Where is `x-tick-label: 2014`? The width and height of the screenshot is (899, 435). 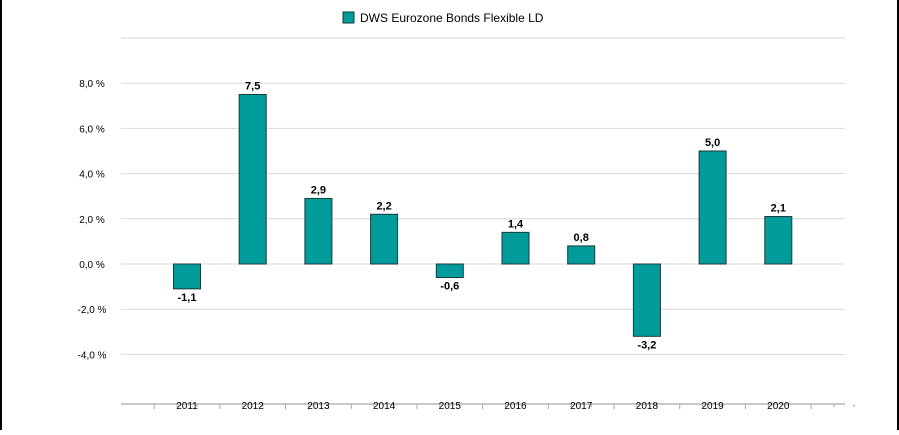
x-tick-label: 2014 is located at coordinates (384, 406).